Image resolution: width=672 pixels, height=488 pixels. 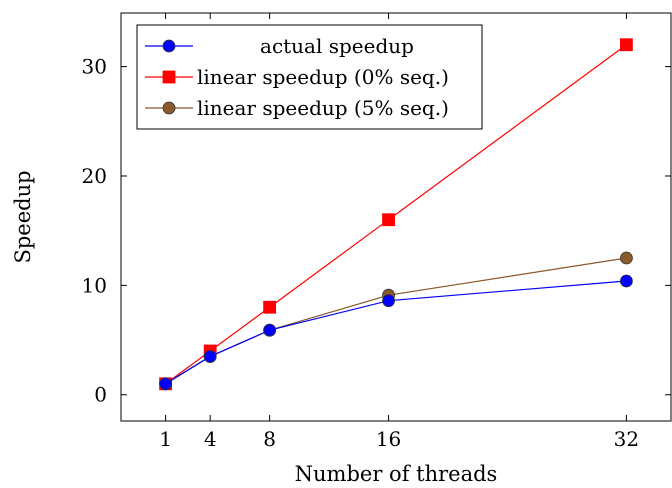 What do you see at coordinates (165, 439) in the screenshot?
I see `x-tick-label: 1` at bounding box center [165, 439].